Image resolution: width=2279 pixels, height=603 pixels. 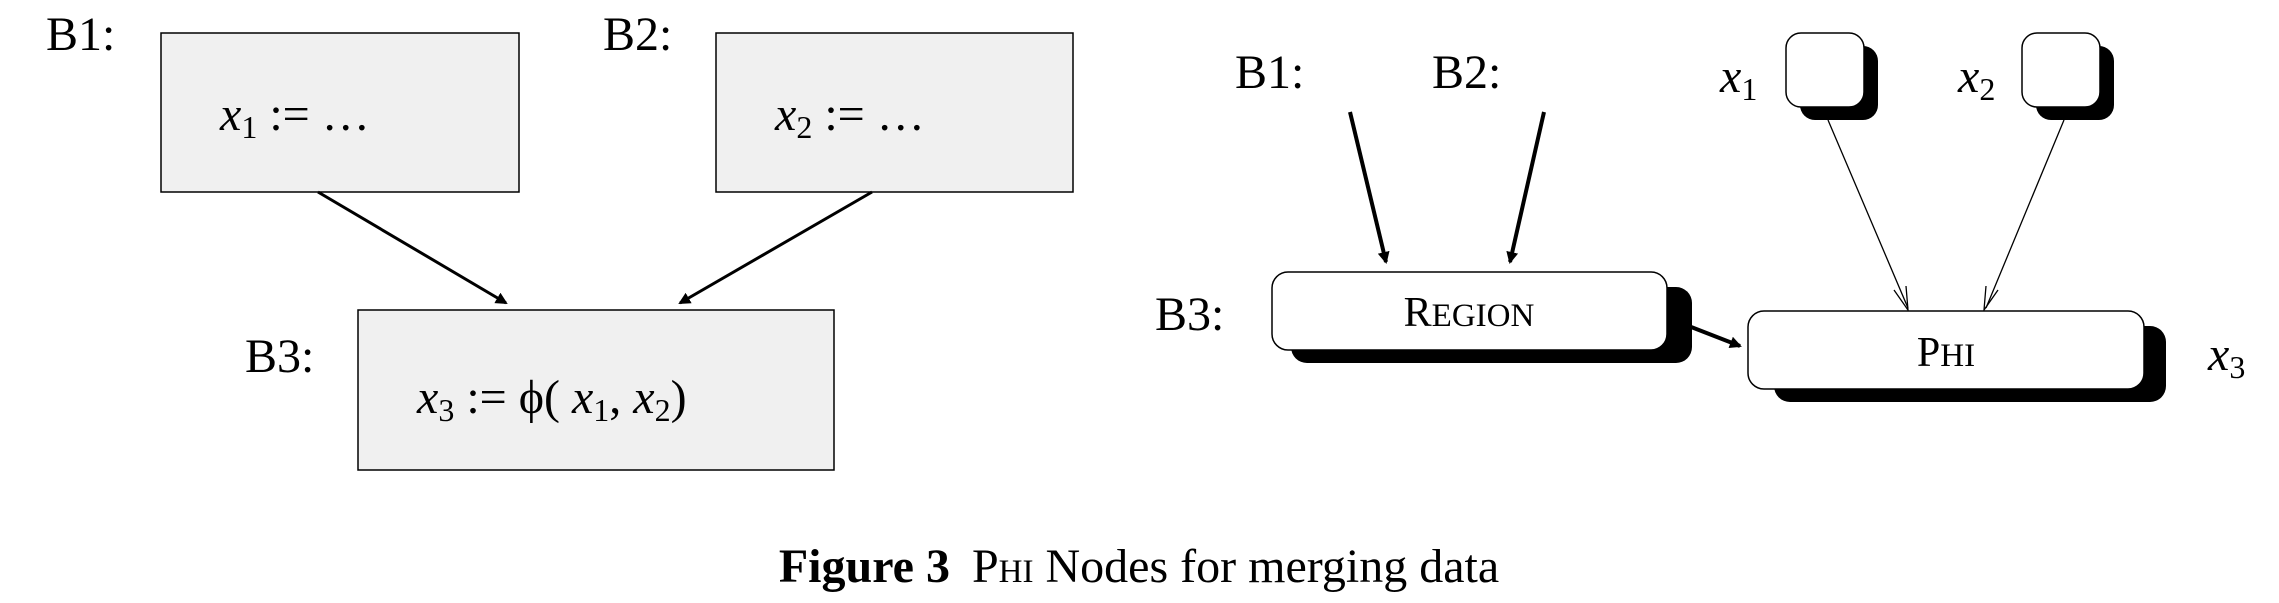 I want to click on graph-x2-label: x2, so click(x=1976, y=78).